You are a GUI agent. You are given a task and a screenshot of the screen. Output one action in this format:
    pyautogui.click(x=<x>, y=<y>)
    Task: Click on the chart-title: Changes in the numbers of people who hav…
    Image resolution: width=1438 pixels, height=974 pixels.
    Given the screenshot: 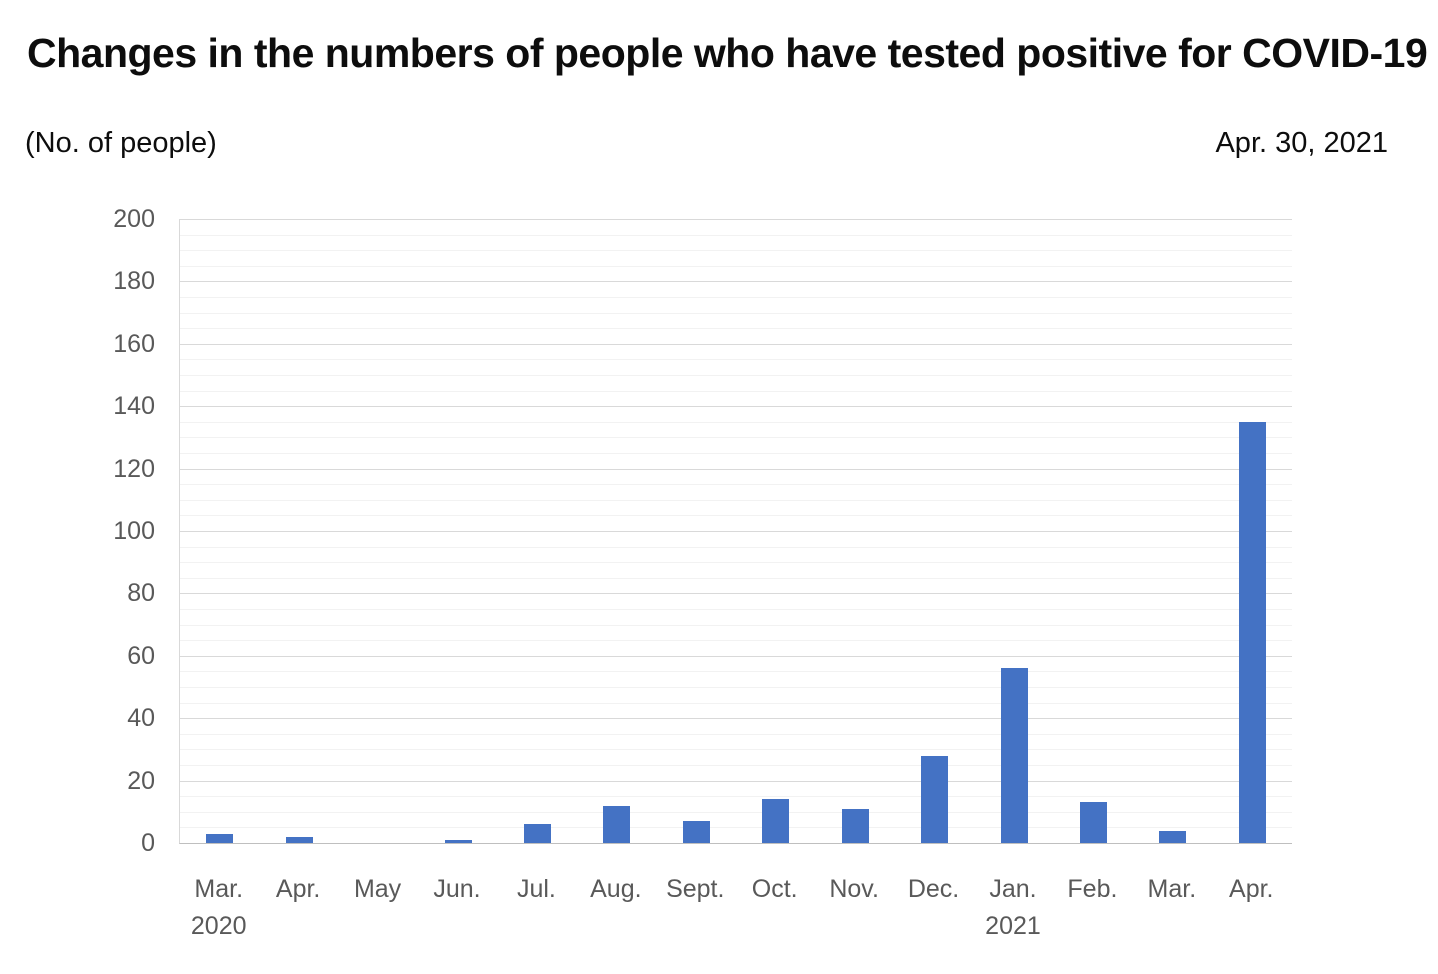 What is the action you would take?
    pyautogui.click(x=727, y=53)
    